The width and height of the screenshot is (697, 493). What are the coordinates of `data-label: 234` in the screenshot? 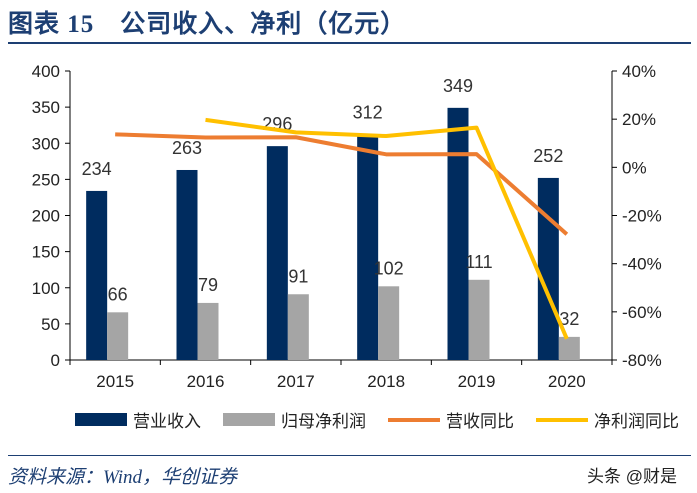 It's located at (97, 169).